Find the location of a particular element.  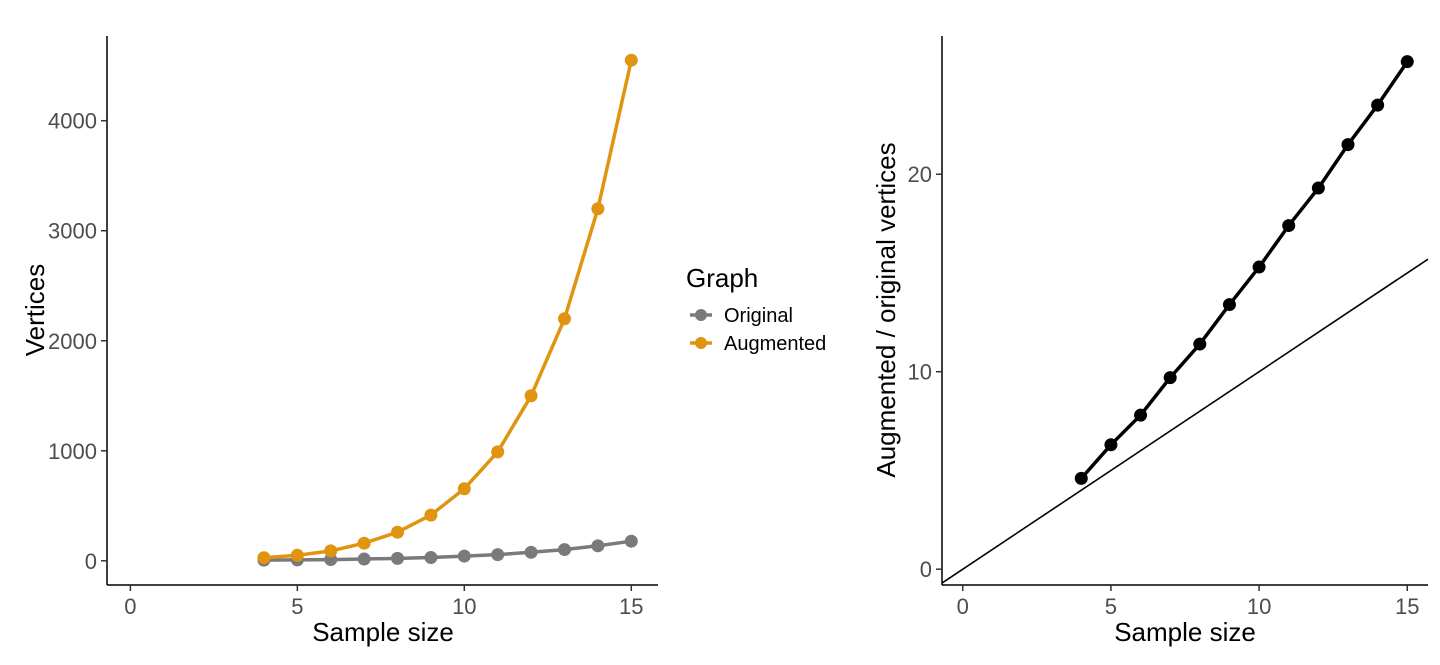

y-tick-label: 4000 is located at coordinates (72, 121).